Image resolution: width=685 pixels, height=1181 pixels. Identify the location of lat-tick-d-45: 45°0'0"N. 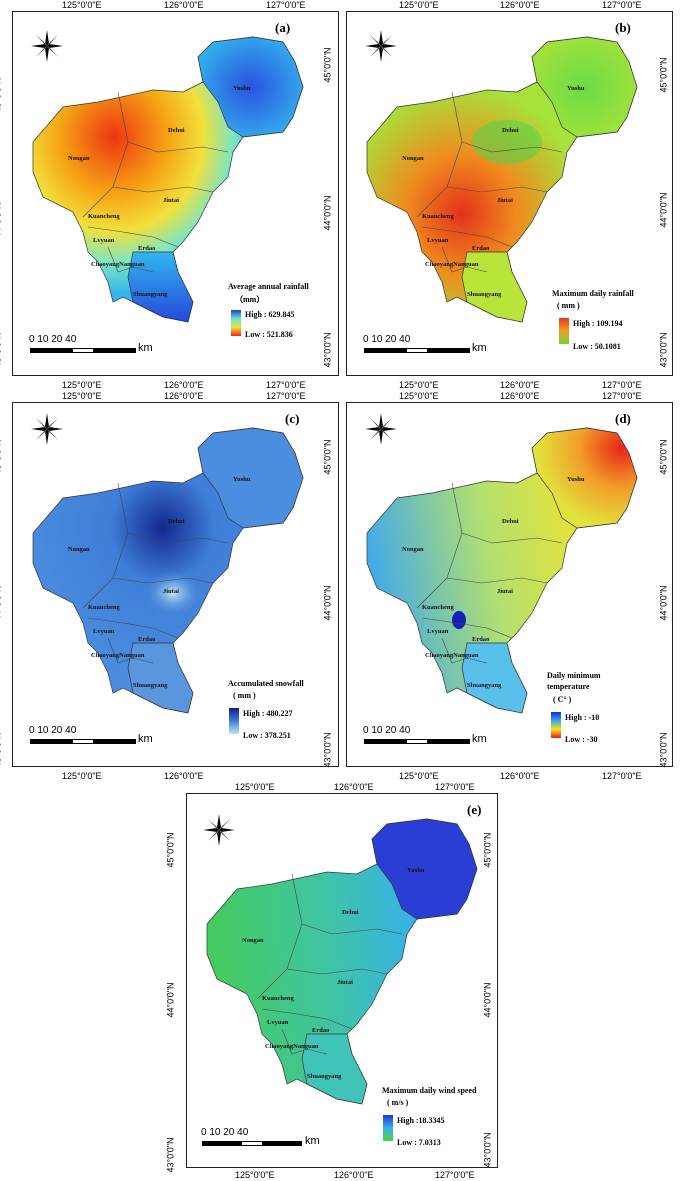
(327, 457).